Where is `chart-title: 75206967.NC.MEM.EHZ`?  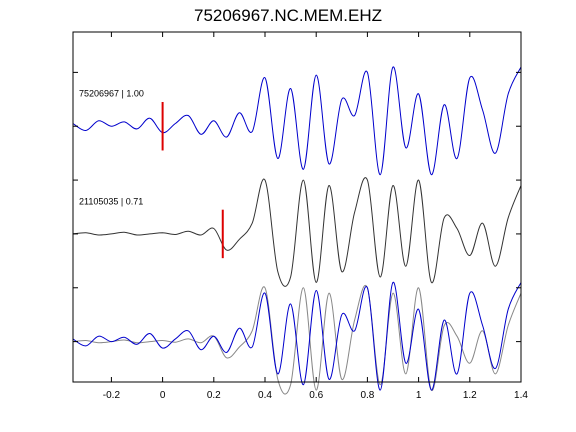 chart-title: 75206967.NC.MEM.EHZ is located at coordinates (288, 15).